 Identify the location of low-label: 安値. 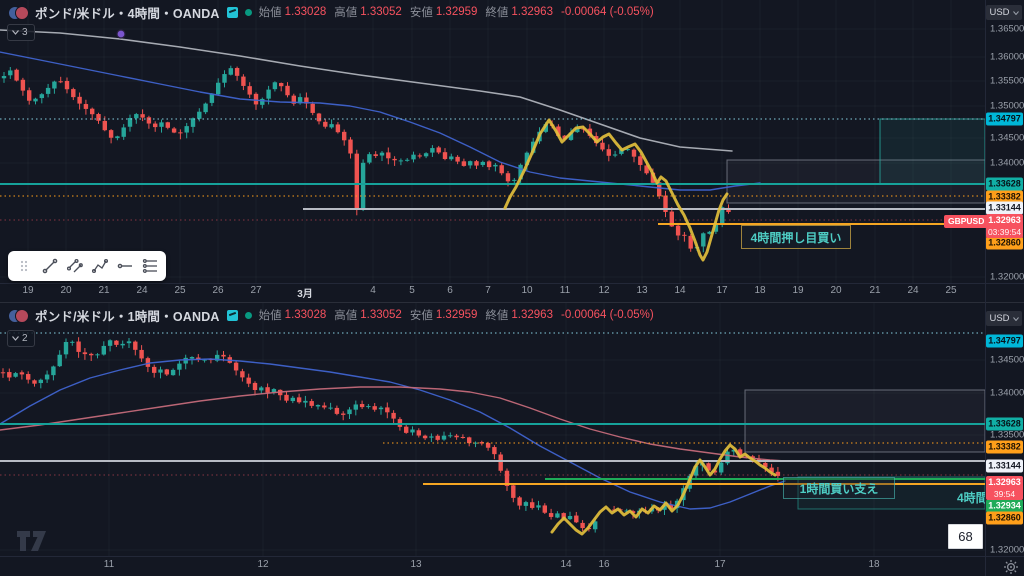
(421, 316).